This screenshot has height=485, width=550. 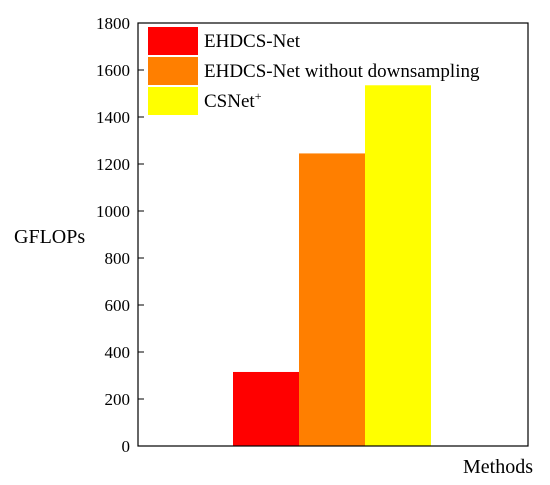 I want to click on x-axis-title: Methods, so click(x=498, y=467).